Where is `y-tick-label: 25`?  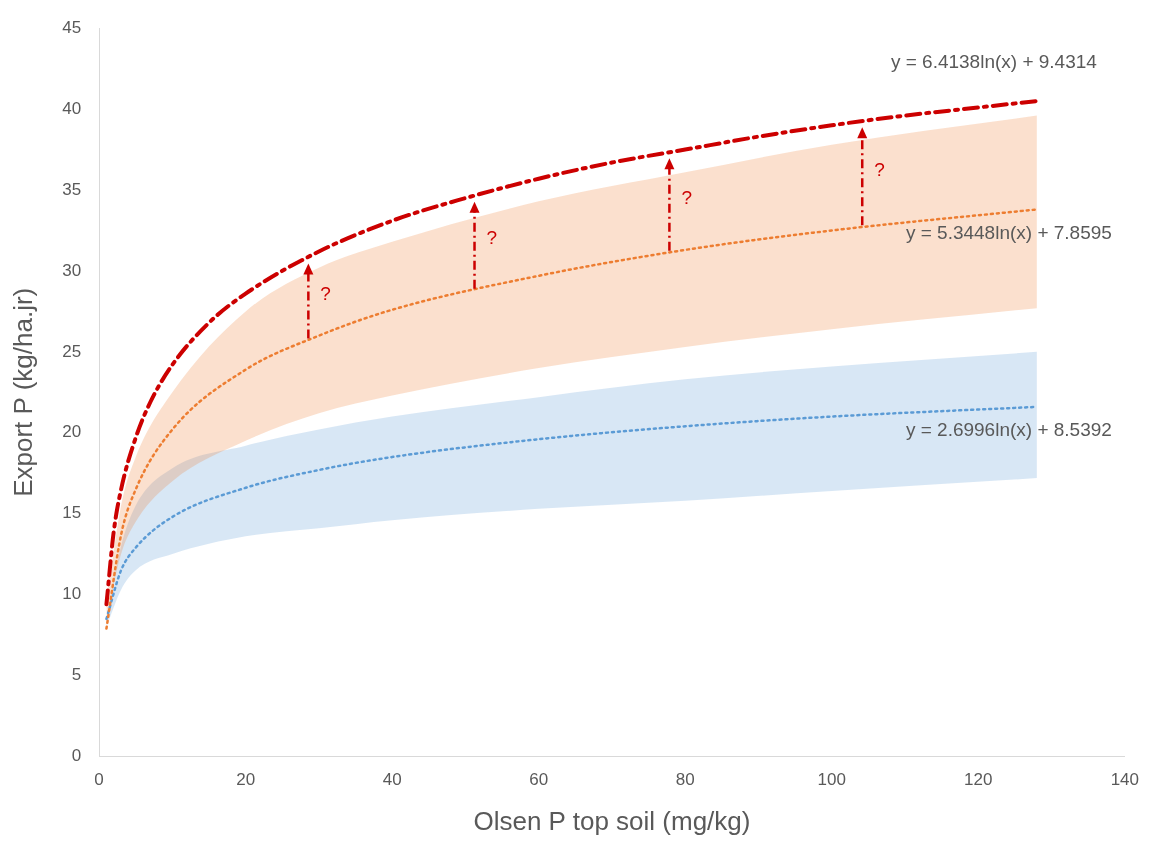 y-tick-label: 25 is located at coordinates (72, 351).